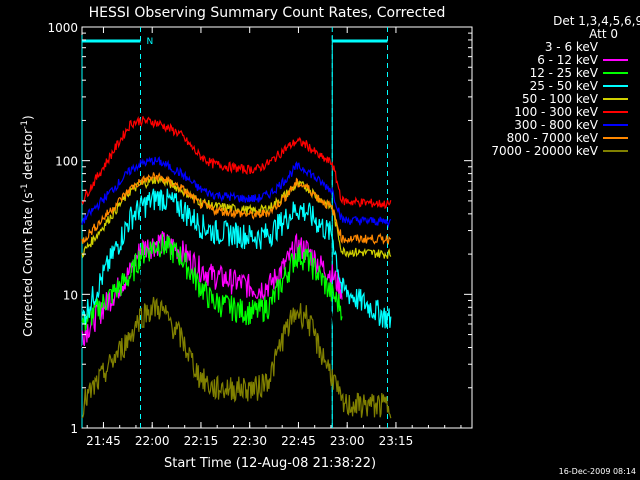 This screenshot has height=480, width=640. Describe the element at coordinates (152, 441) in the screenshot. I see `x-tick-label: 22:00` at that location.